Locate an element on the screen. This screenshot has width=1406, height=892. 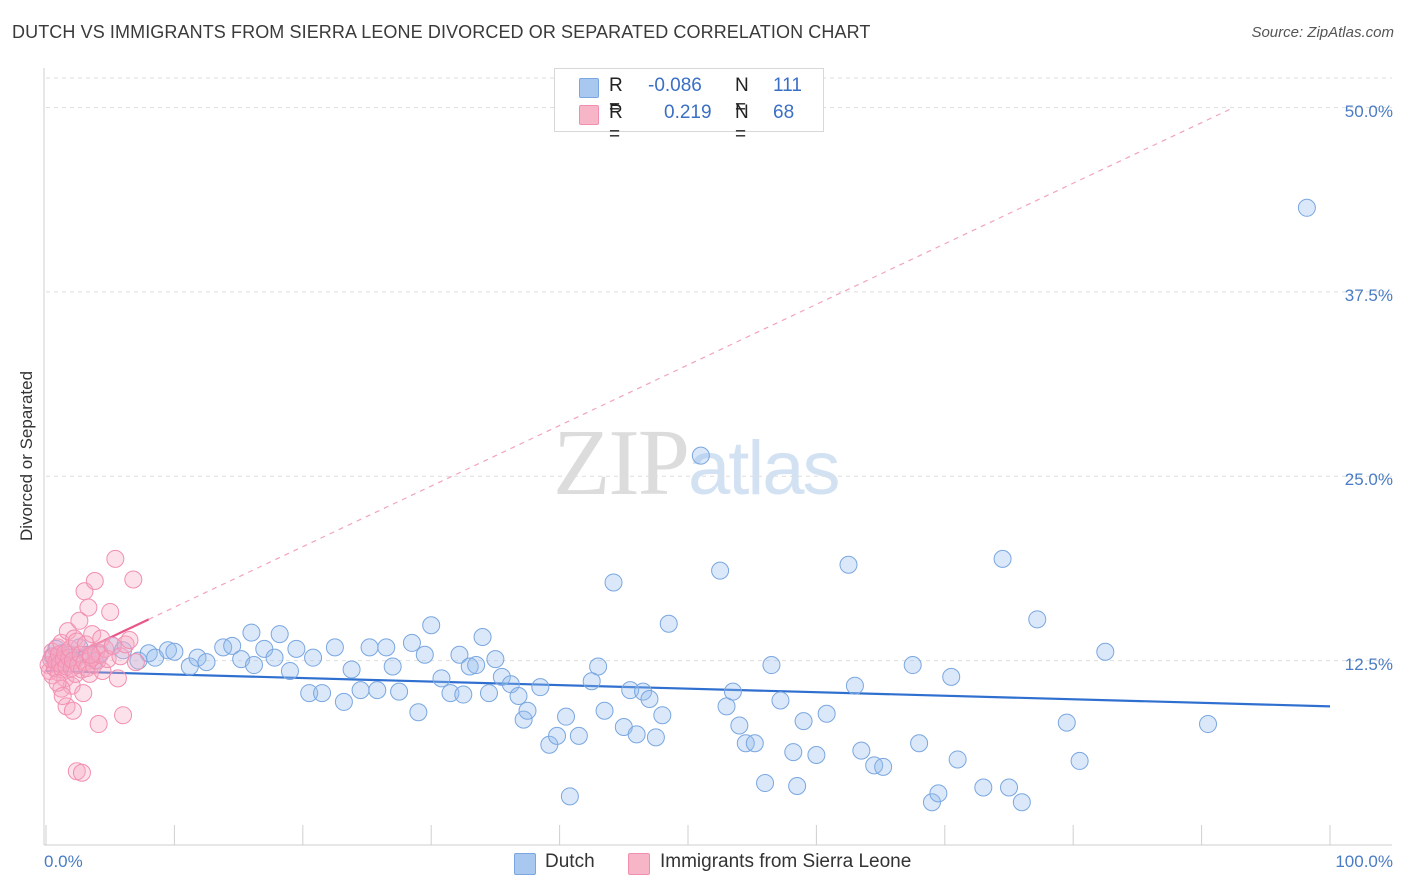
legend-label-sierra-leone: Immigrants from Sierra Leone is located at coordinates (786, 861).